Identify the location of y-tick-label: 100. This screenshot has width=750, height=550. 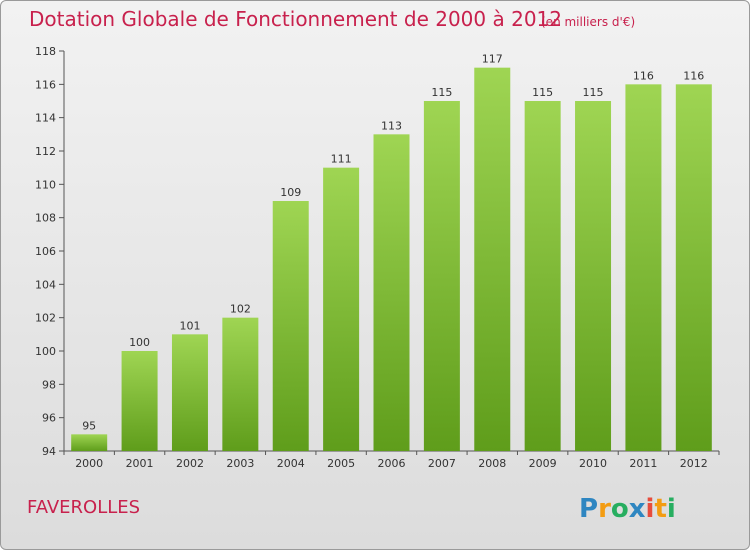
(45, 351).